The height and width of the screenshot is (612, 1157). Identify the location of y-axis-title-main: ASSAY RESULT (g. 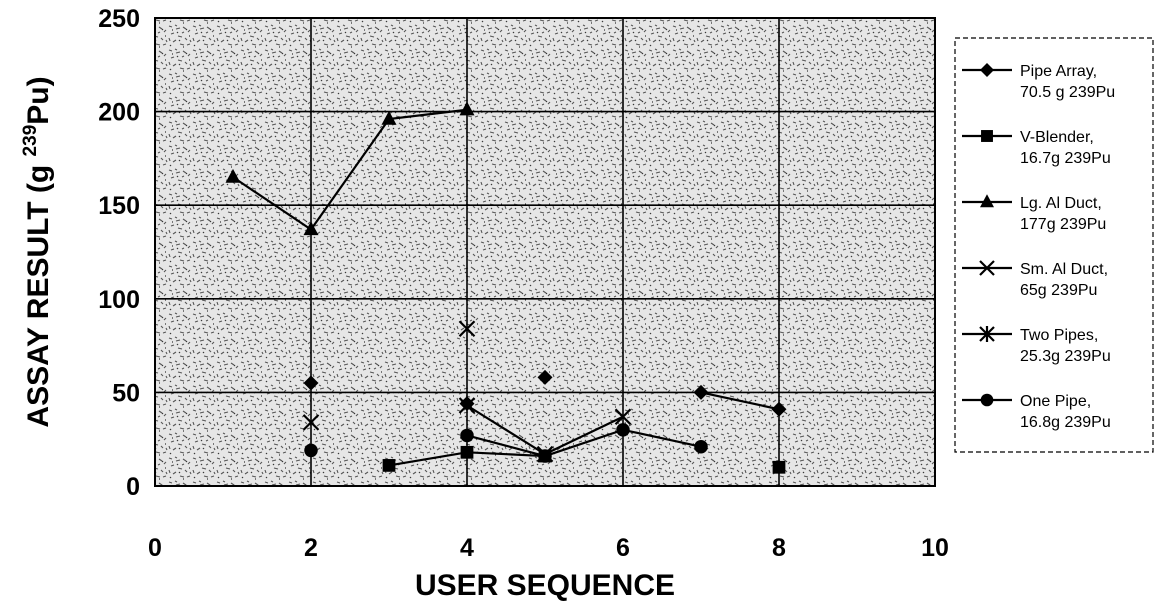
(38, 291).